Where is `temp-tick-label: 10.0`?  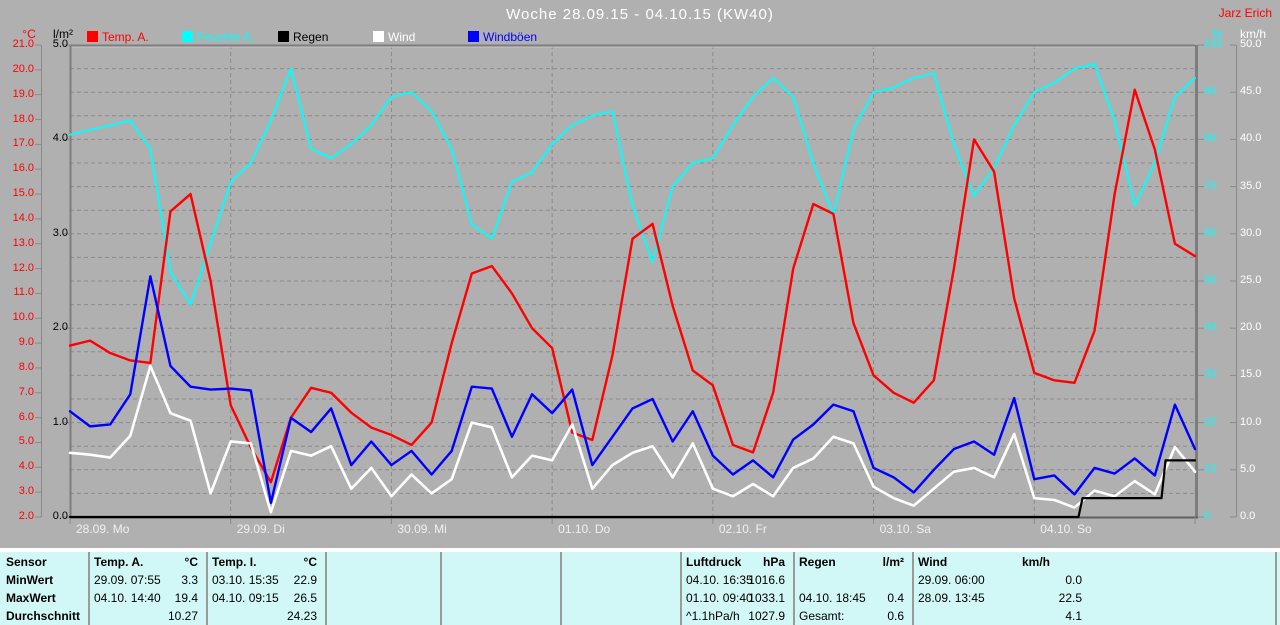 temp-tick-label: 10.0 is located at coordinates (23, 317).